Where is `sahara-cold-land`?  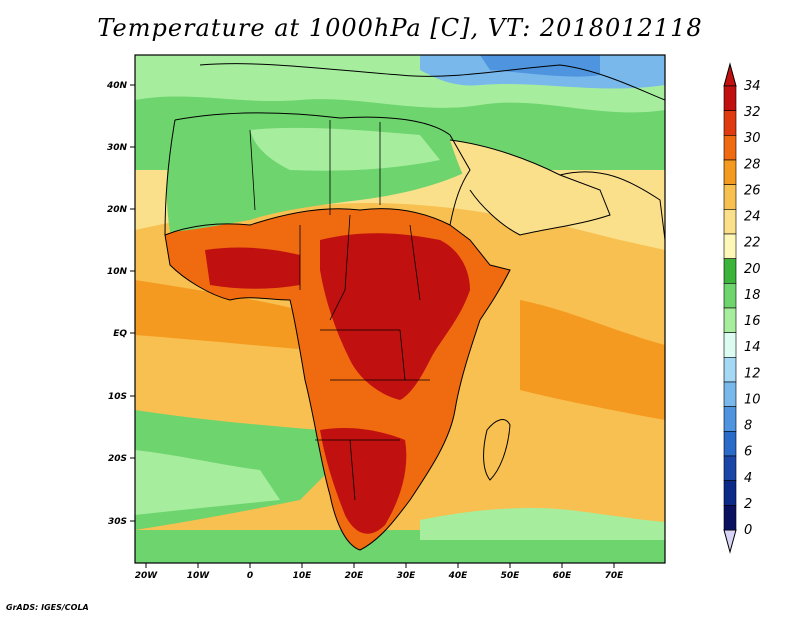 sahara-cold-land is located at coordinates (345, 149).